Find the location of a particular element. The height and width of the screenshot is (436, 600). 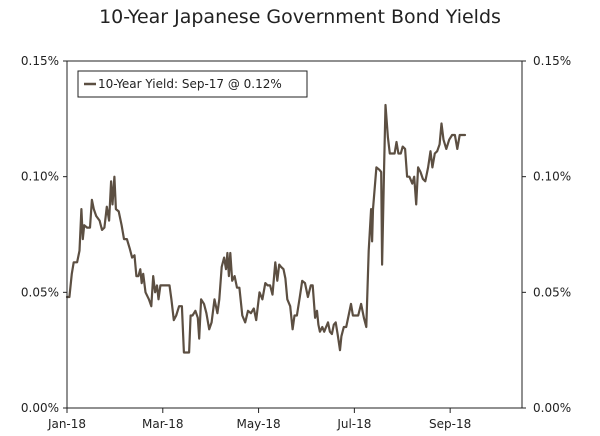

y-tick-label-left: 0.10% is located at coordinates (40, 177).